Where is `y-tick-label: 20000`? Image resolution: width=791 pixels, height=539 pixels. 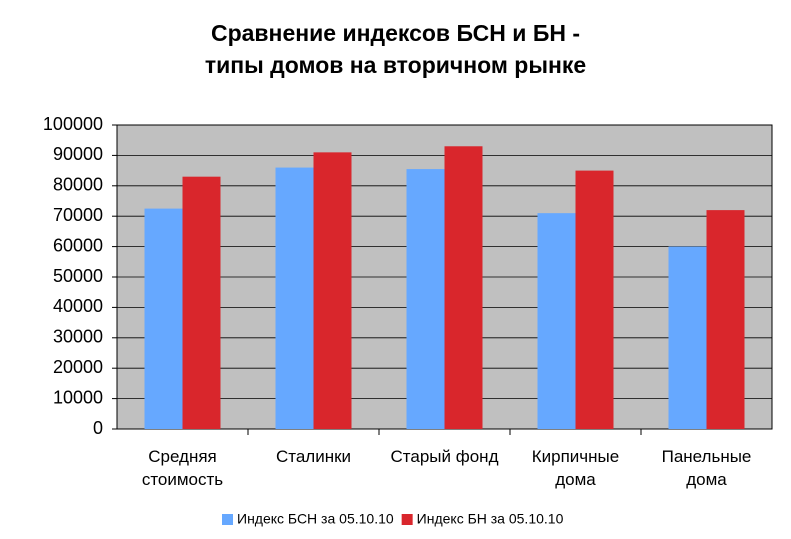
y-tick-label: 20000 is located at coordinates (78, 367).